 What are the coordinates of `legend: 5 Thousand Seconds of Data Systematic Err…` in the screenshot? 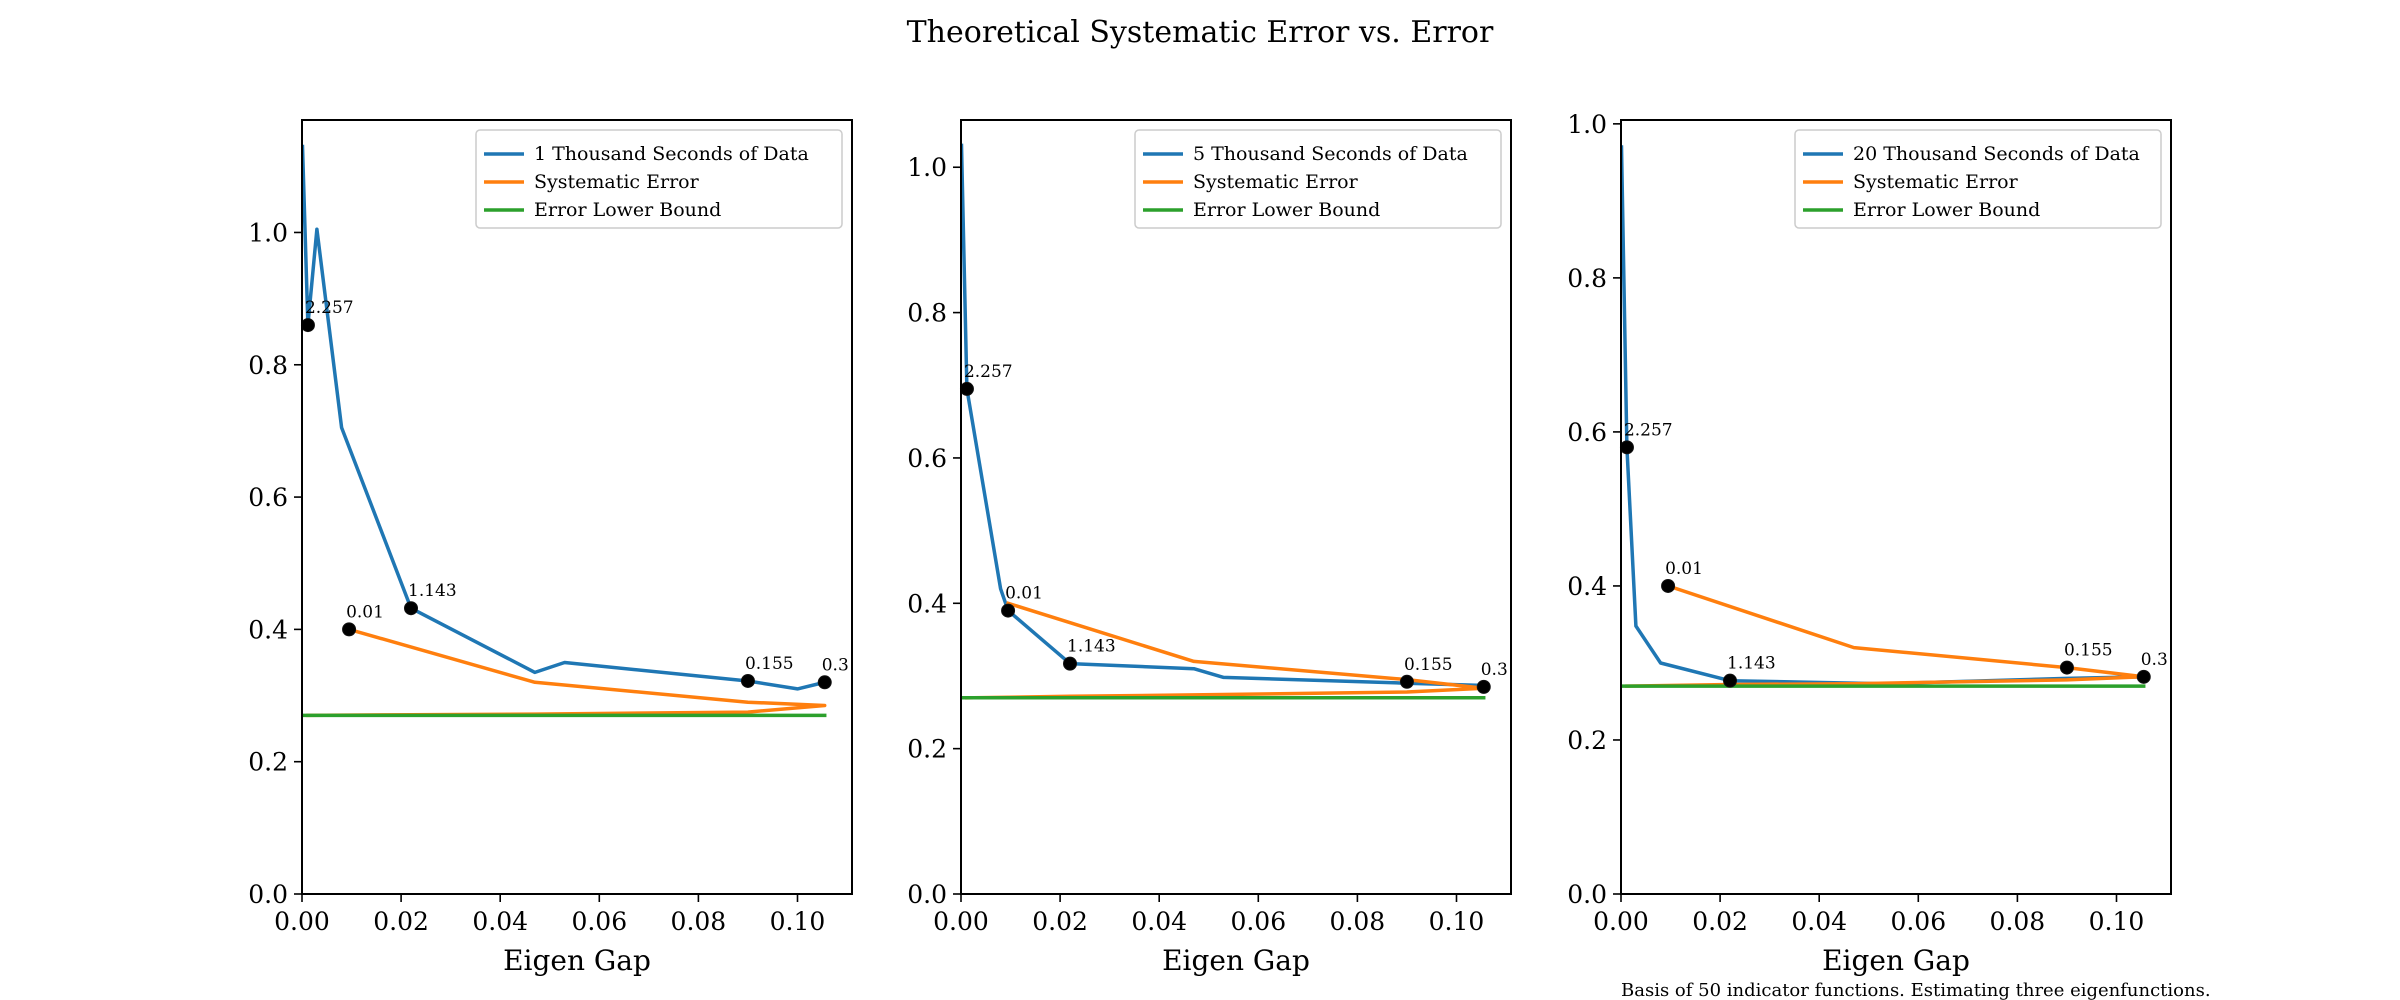 It's located at (1318, 179).